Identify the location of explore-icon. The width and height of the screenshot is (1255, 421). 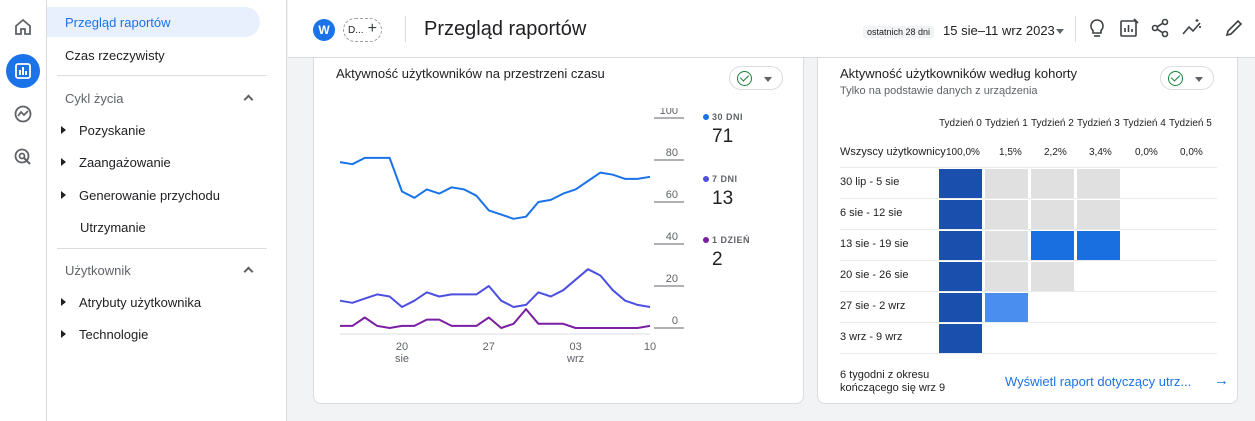
(23, 114).